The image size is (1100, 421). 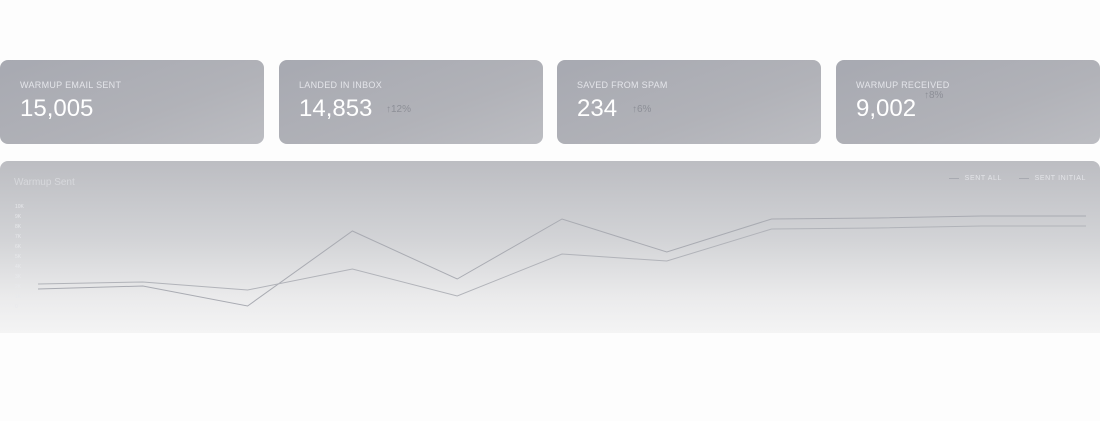 What do you see at coordinates (336, 108) in the screenshot?
I see `stat-value: 14,853` at bounding box center [336, 108].